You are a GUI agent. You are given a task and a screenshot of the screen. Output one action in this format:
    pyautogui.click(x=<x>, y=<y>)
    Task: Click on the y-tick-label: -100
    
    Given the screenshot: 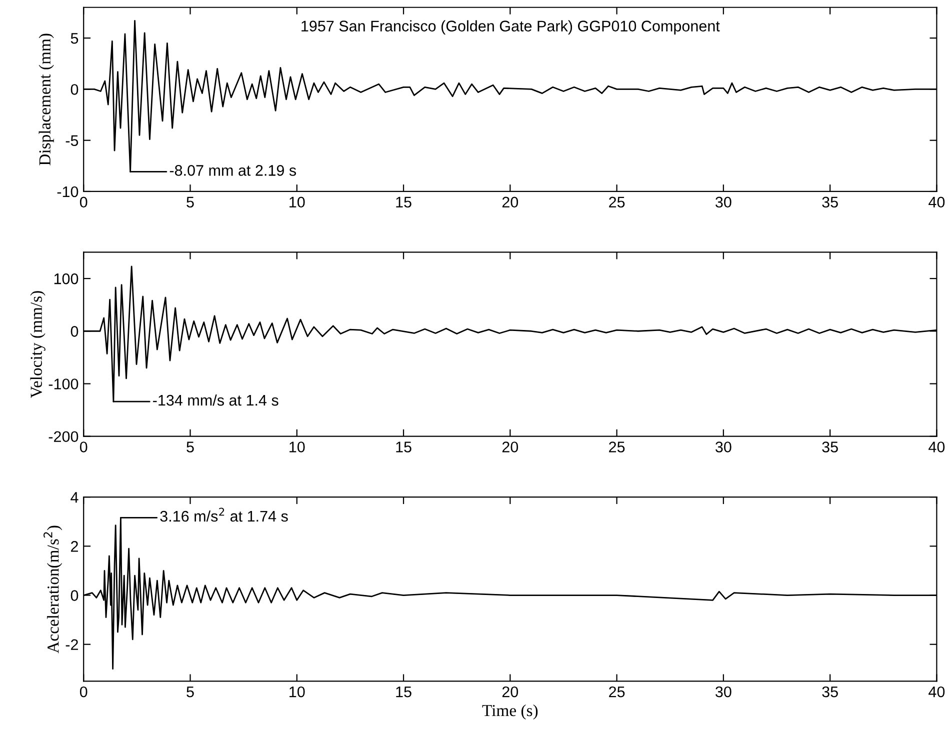 What is the action you would take?
    pyautogui.click(x=63, y=384)
    